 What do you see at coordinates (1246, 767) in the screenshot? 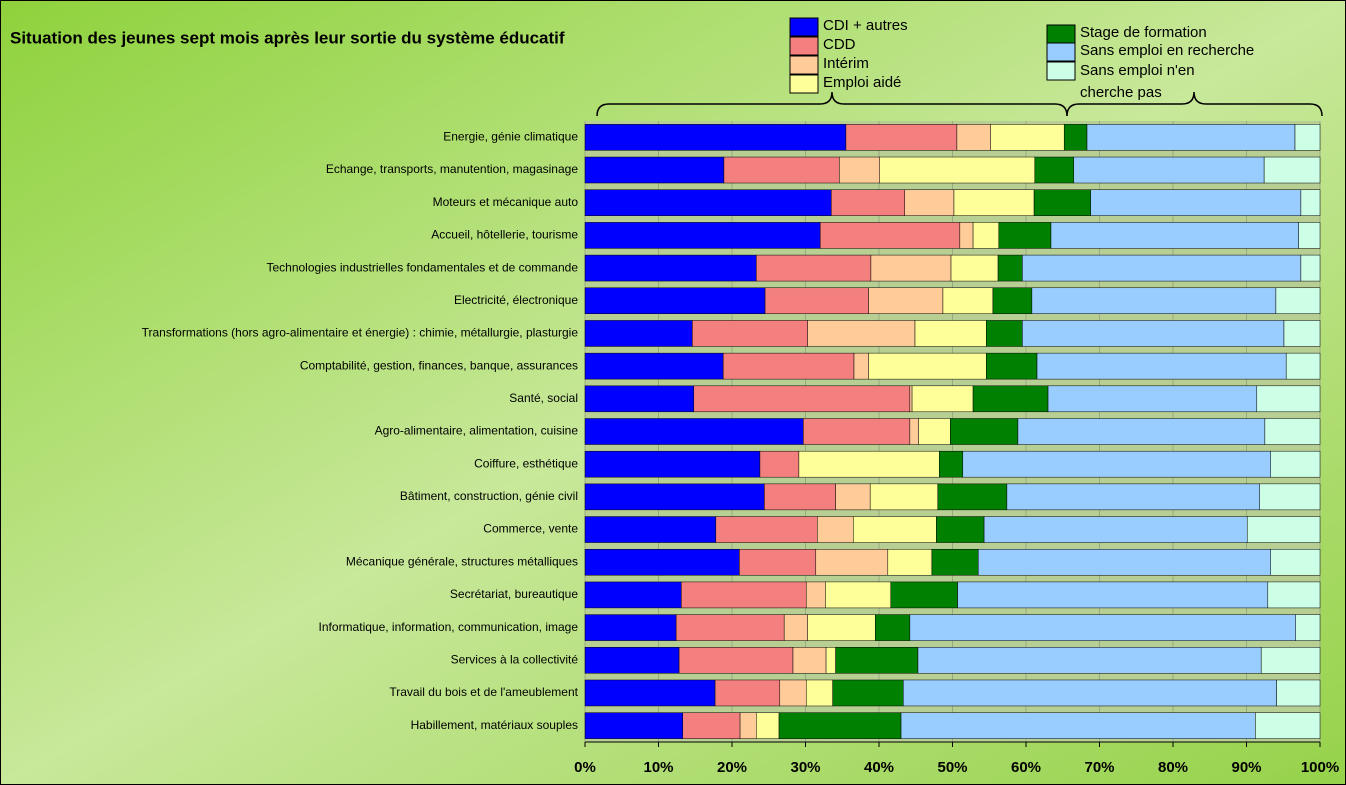
I see `x-tick-label: 90%` at bounding box center [1246, 767].